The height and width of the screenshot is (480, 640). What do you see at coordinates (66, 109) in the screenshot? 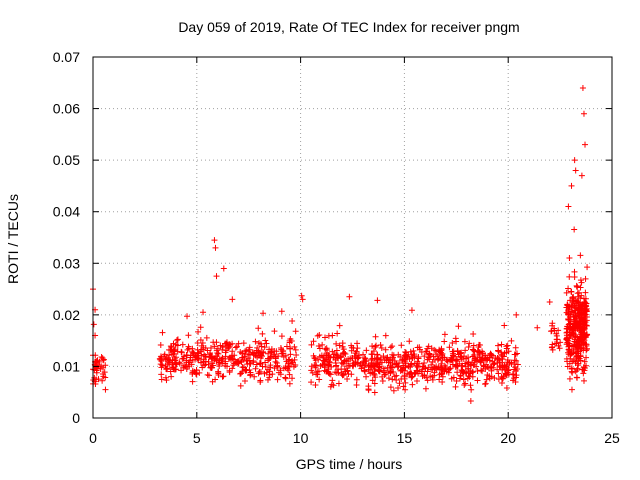
I see `y-tick-label: 0.06` at bounding box center [66, 109].